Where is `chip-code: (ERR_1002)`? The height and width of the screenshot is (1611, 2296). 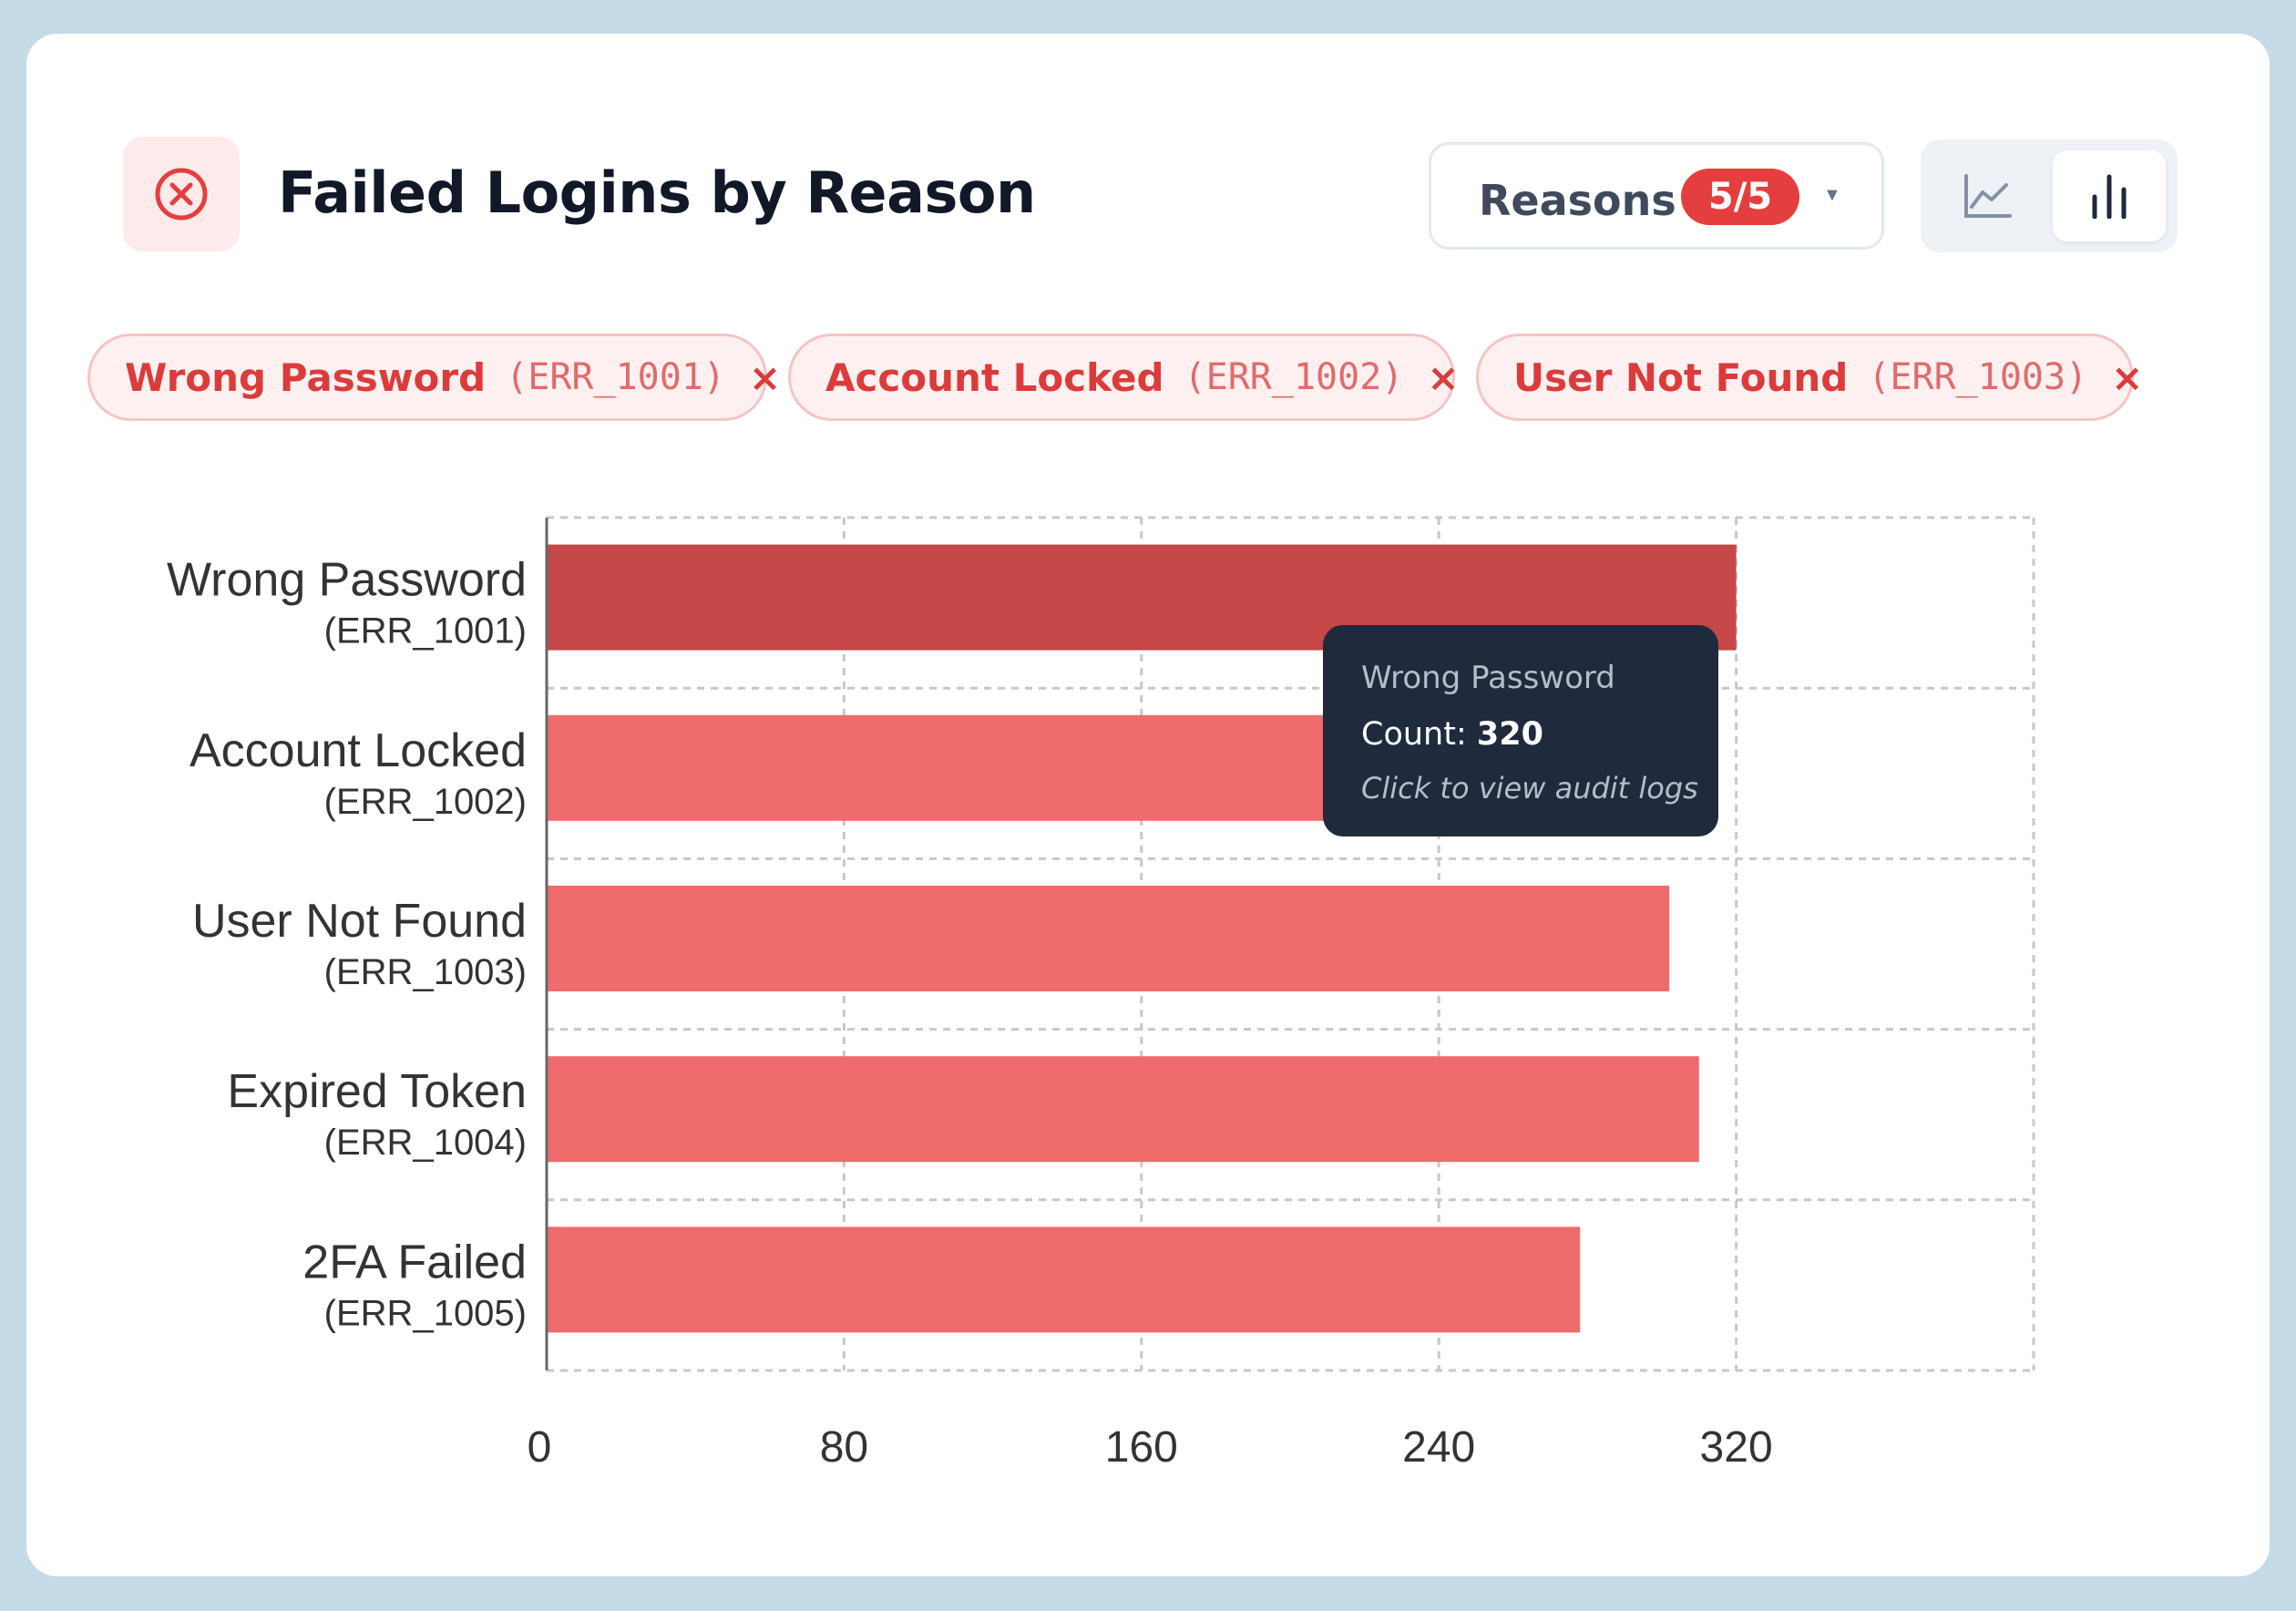 chip-code: (ERR_1002) is located at coordinates (1294, 377).